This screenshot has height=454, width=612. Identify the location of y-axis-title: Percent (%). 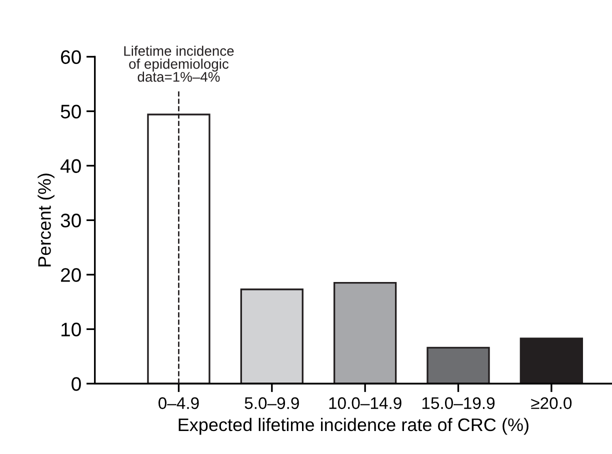
(46, 220).